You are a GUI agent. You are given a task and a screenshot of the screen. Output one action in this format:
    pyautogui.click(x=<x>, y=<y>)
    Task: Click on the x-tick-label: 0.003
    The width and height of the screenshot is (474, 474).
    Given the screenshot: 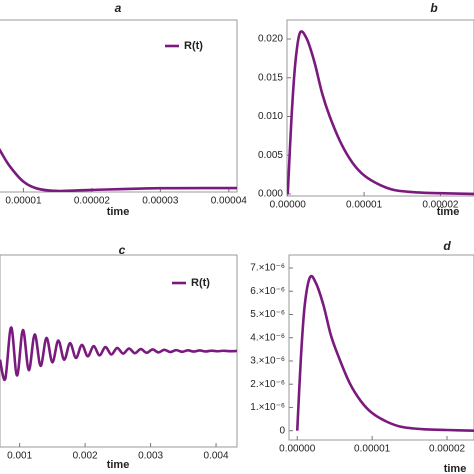 What is the action you would take?
    pyautogui.click(x=150, y=456)
    